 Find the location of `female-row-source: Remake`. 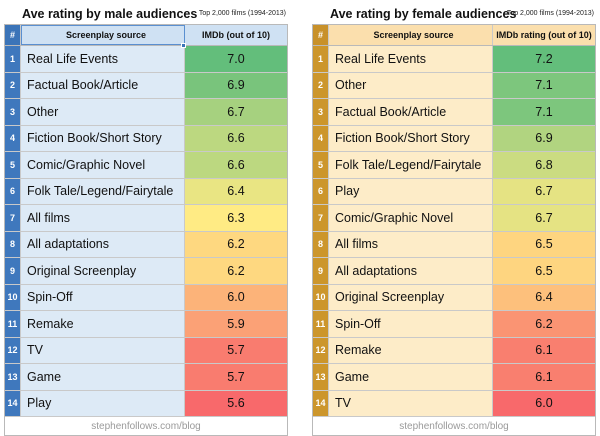

female-row-source: Remake is located at coordinates (411, 350).